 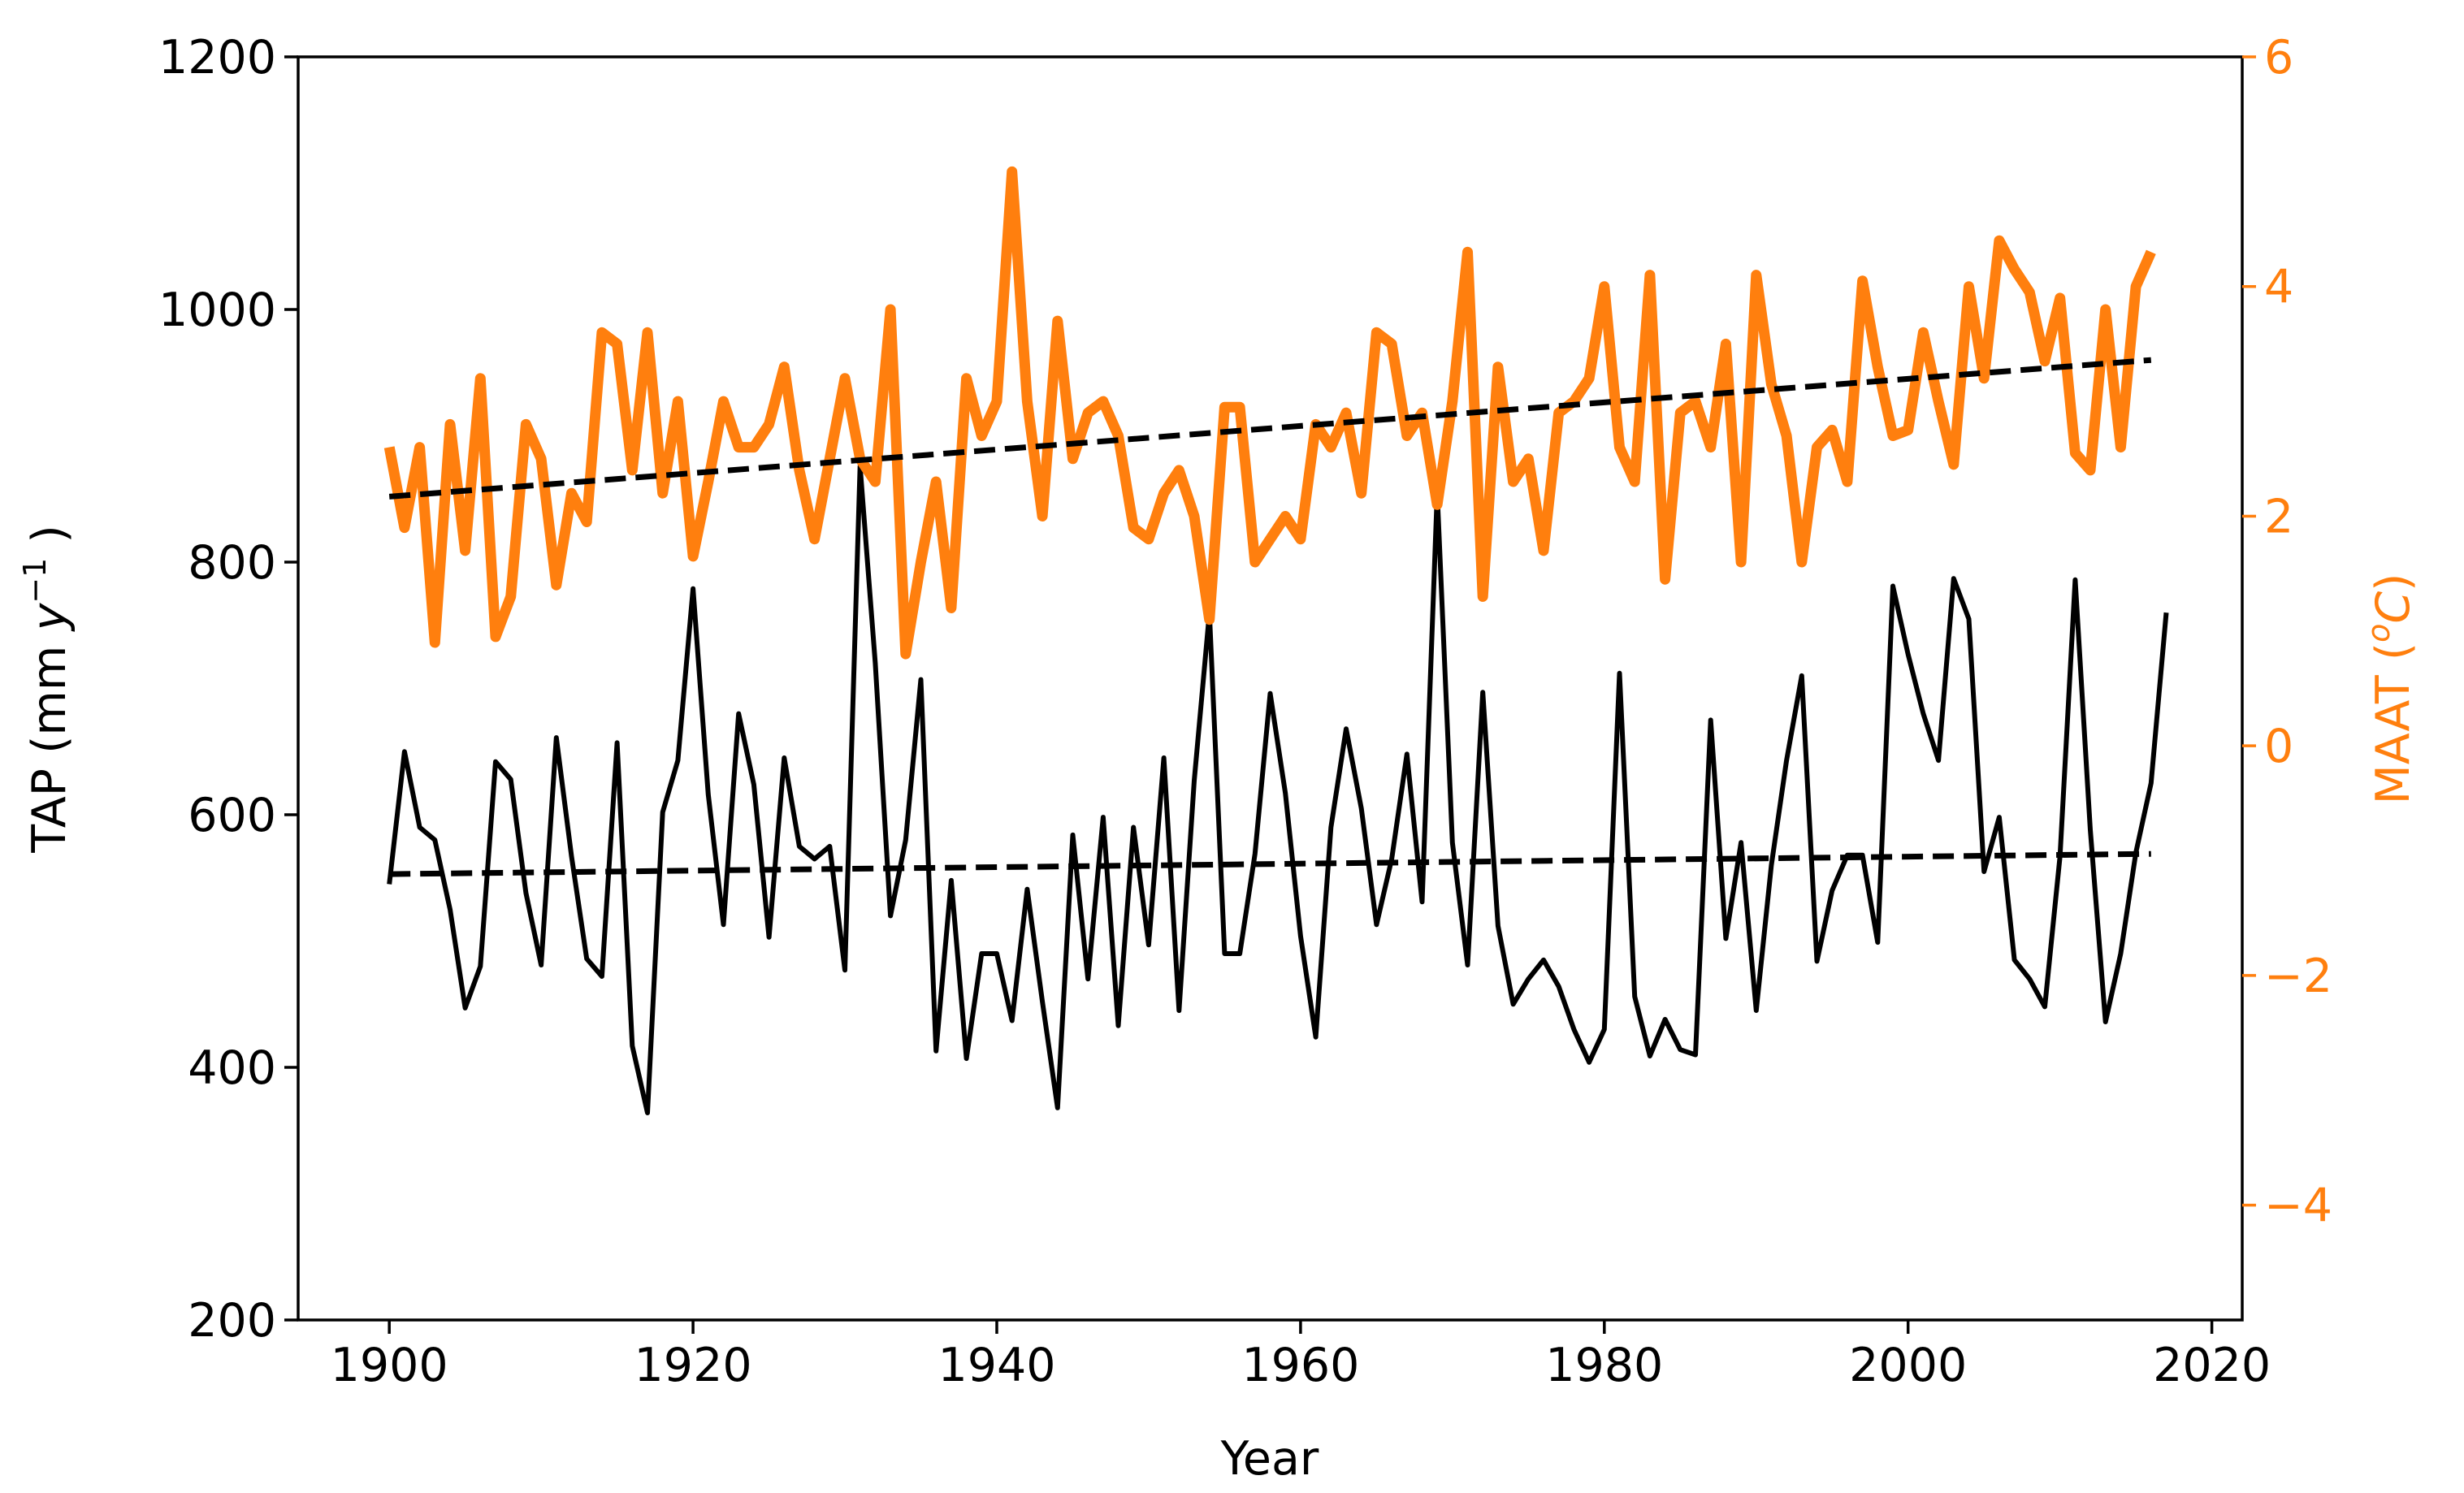 I want to click on right-tick-label: −2, so click(x=2298, y=976).